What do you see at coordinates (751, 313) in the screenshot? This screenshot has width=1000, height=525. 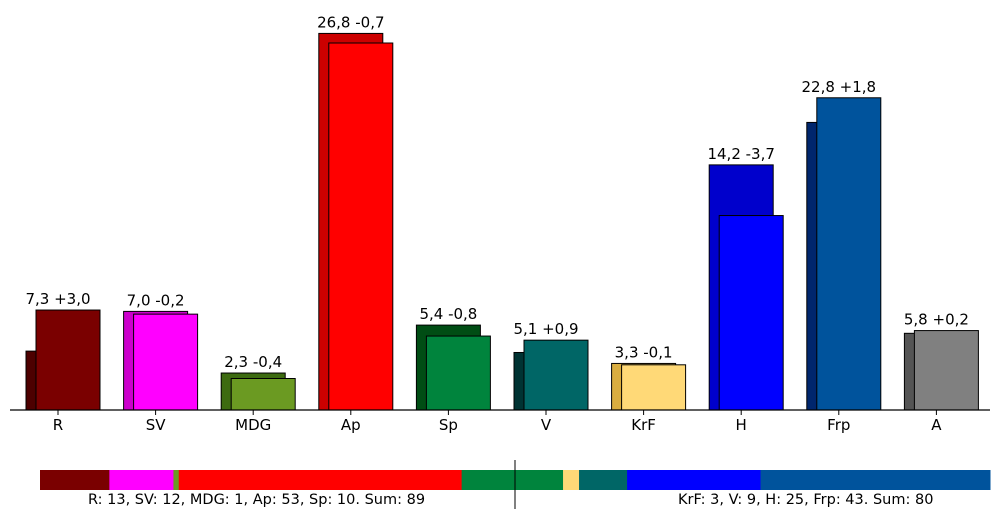 I see `bar-h` at bounding box center [751, 313].